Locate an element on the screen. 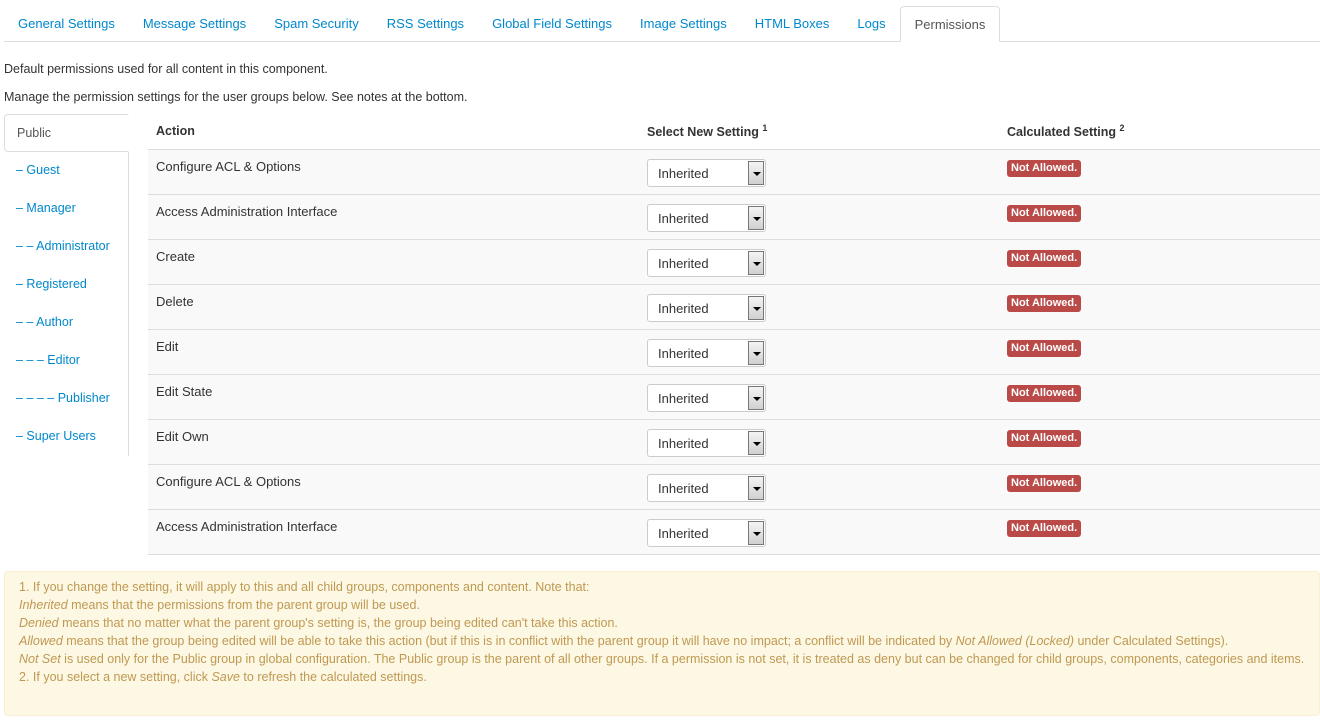  tab-general-settings: General Settings is located at coordinates (66, 23).